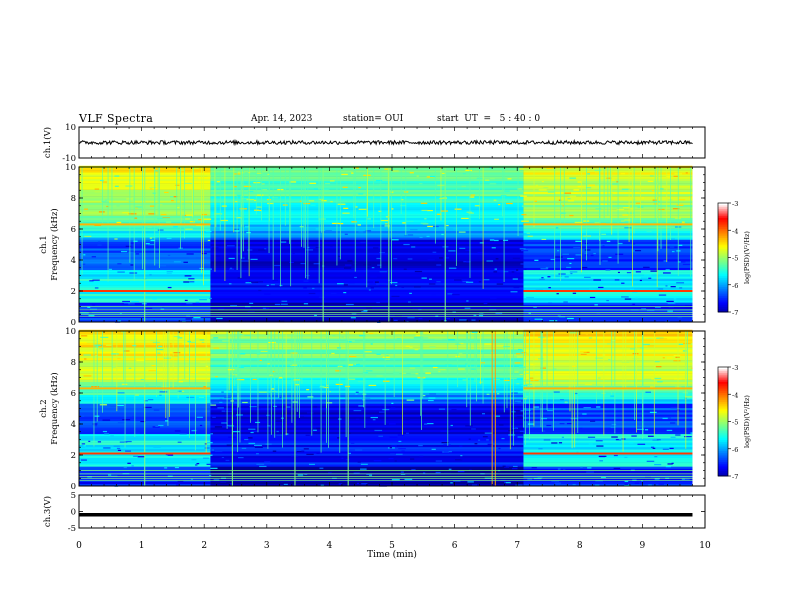 This screenshot has width=792, height=612. Describe the element at coordinates (282, 119) in the screenshot. I see `date-label: Apr. 14, 2023` at that location.